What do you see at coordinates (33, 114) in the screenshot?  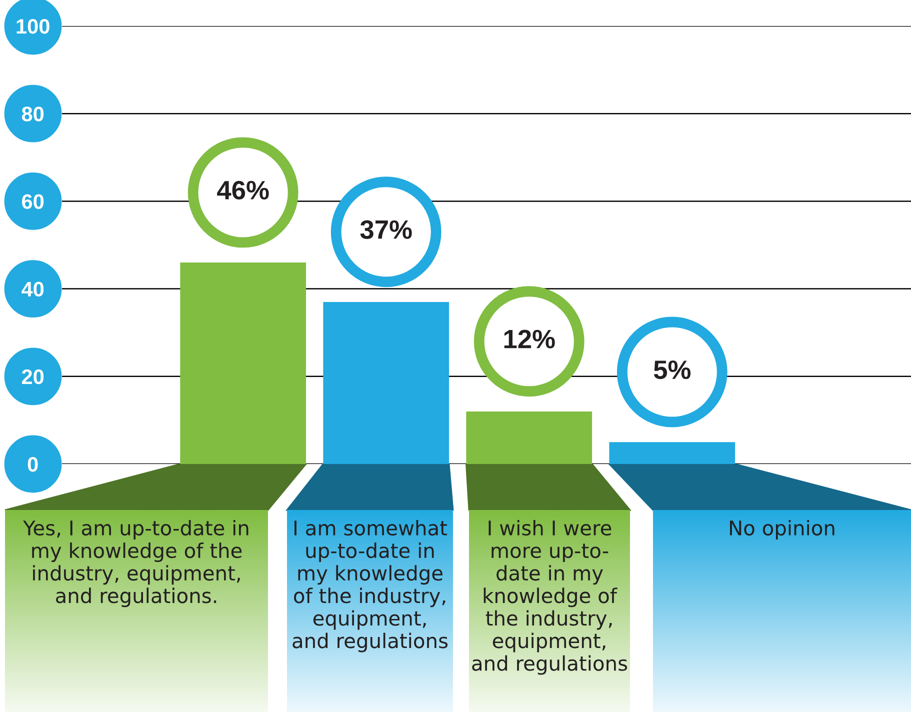 I see `y-tick-label: 80` at bounding box center [33, 114].